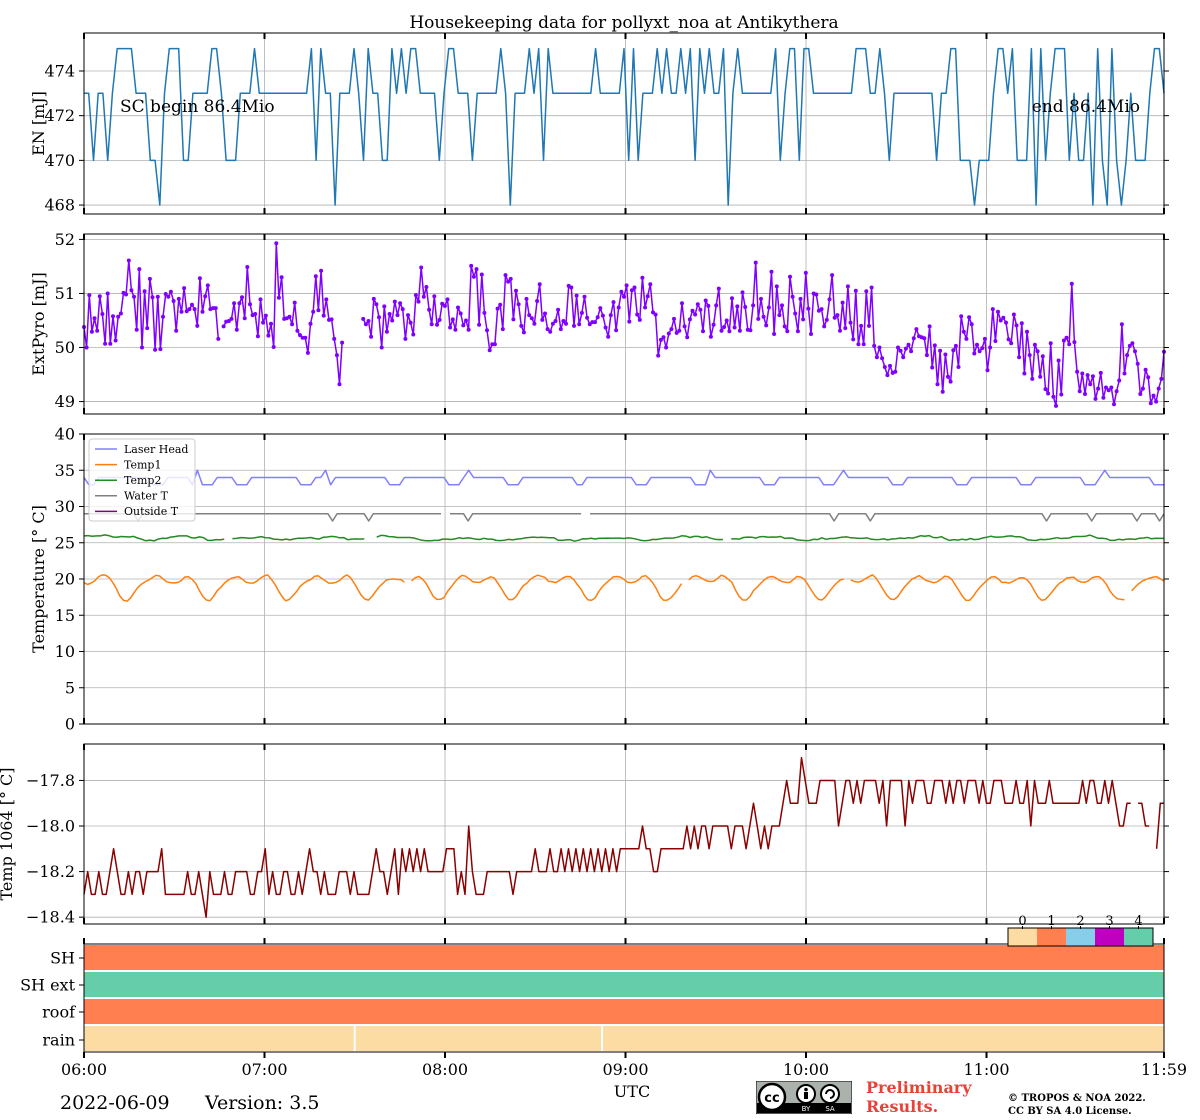 The width and height of the screenshot is (1200, 1120). What do you see at coordinates (65, 542) in the screenshot?
I see `y-tick-label: 25` at bounding box center [65, 542].